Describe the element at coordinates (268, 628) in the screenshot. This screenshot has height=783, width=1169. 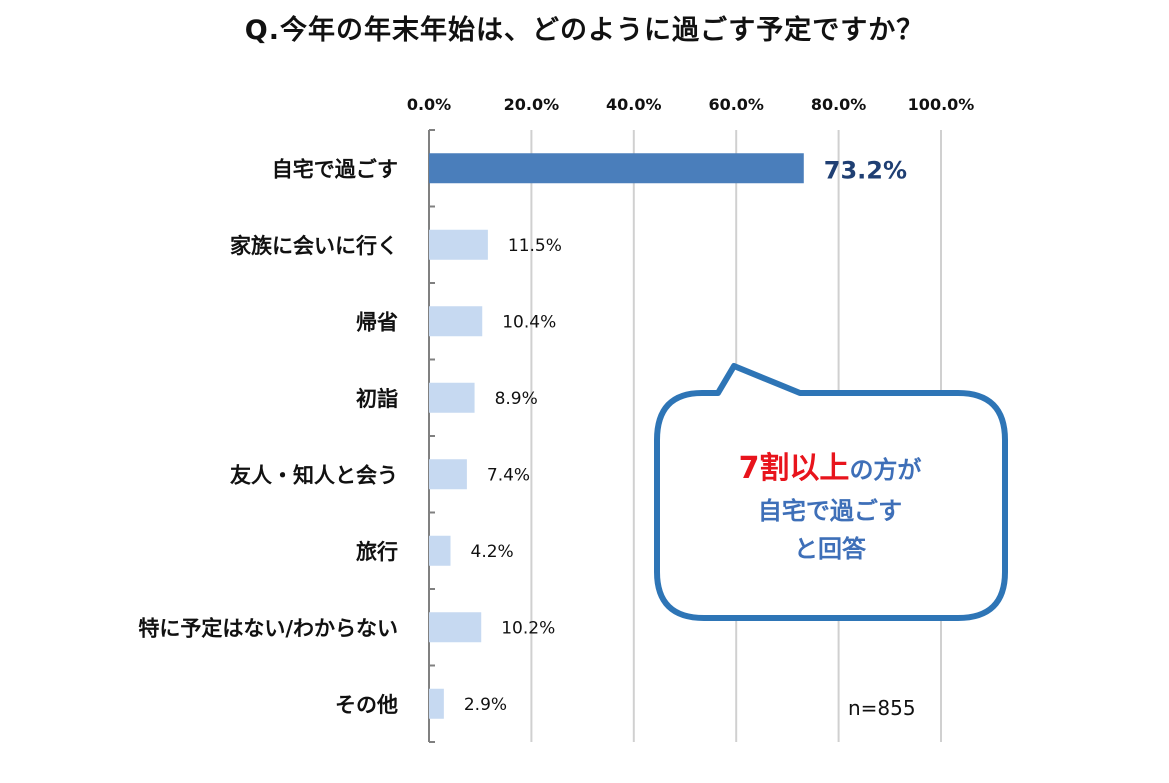
I see `category-label: 特に予定はない/わからない` at that location.